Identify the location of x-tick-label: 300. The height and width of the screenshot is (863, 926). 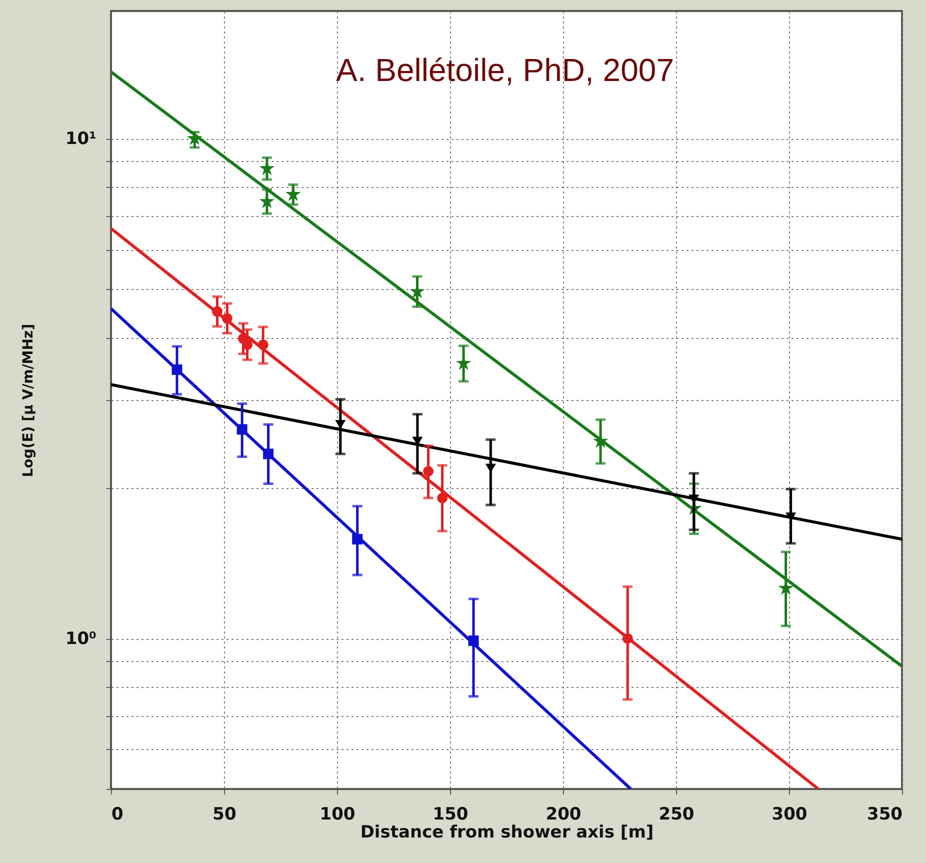
(790, 814).